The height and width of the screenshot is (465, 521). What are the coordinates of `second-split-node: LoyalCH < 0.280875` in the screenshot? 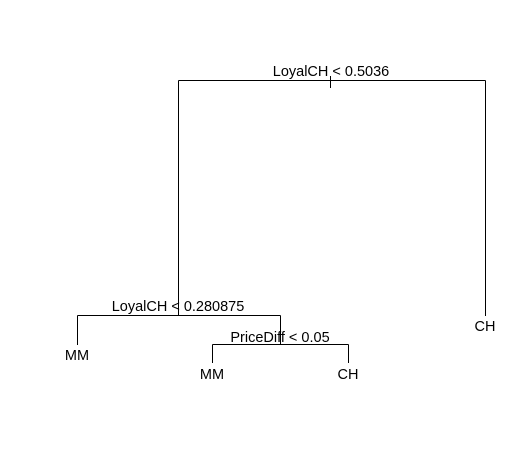 It's located at (179, 322).